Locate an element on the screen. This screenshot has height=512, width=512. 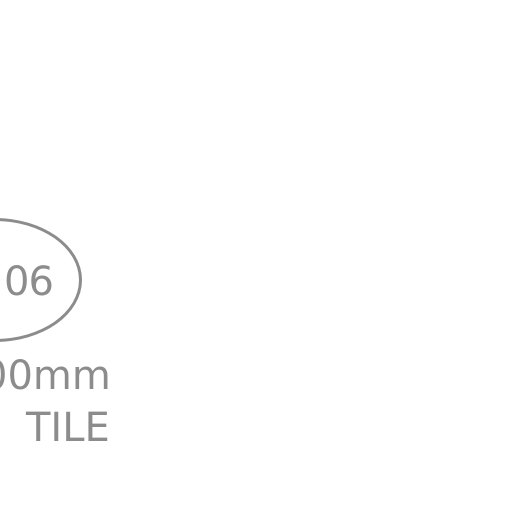
tile-material-label: TILE is located at coordinates (68, 428).